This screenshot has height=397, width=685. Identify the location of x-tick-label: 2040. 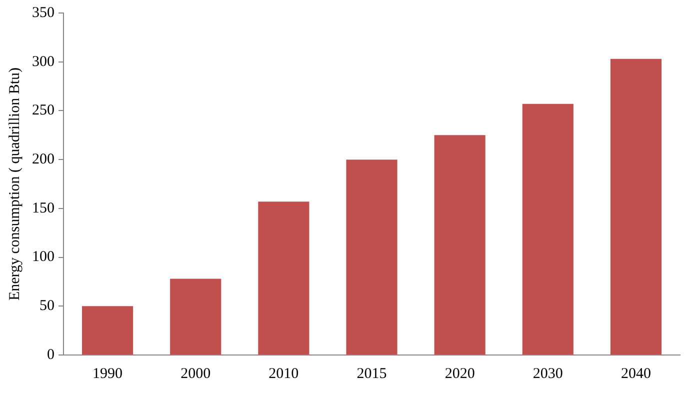
(635, 374).